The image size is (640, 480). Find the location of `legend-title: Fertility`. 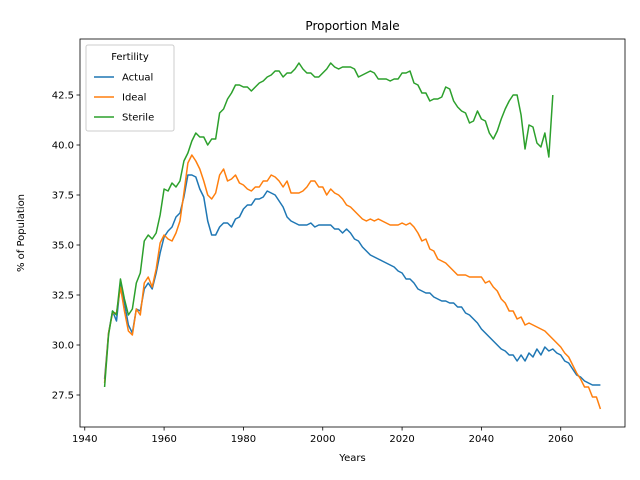

legend-title: Fertility is located at coordinates (130, 57).